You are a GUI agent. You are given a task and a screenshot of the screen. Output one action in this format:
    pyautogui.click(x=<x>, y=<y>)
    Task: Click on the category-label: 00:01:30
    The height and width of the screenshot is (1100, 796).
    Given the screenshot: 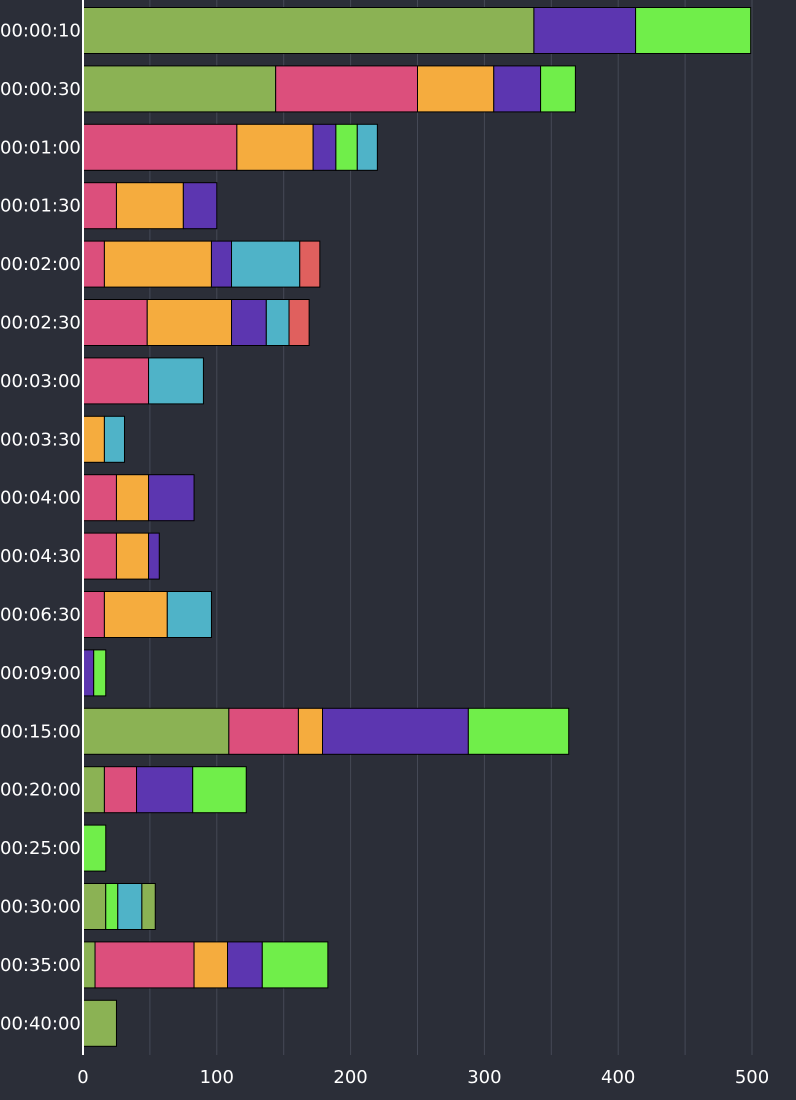 What is the action you would take?
    pyautogui.click(x=40, y=206)
    